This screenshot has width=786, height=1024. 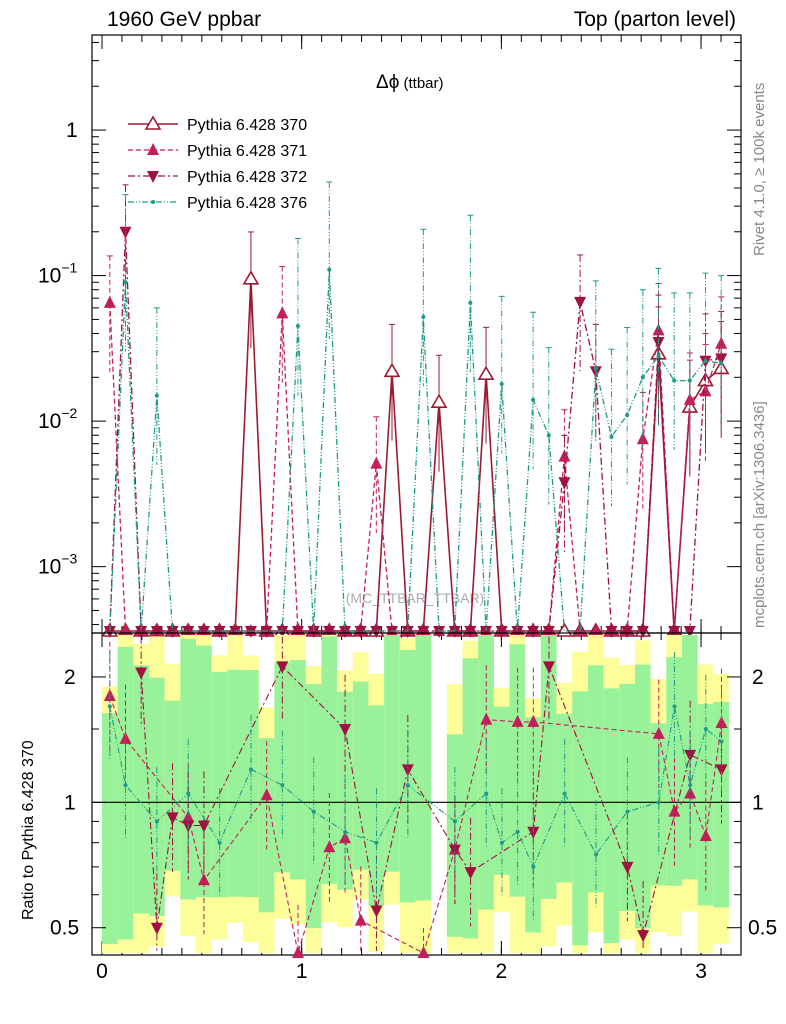 I want to click on watermark: (MC_TTBAR_TTBAR), so click(x=415, y=598).